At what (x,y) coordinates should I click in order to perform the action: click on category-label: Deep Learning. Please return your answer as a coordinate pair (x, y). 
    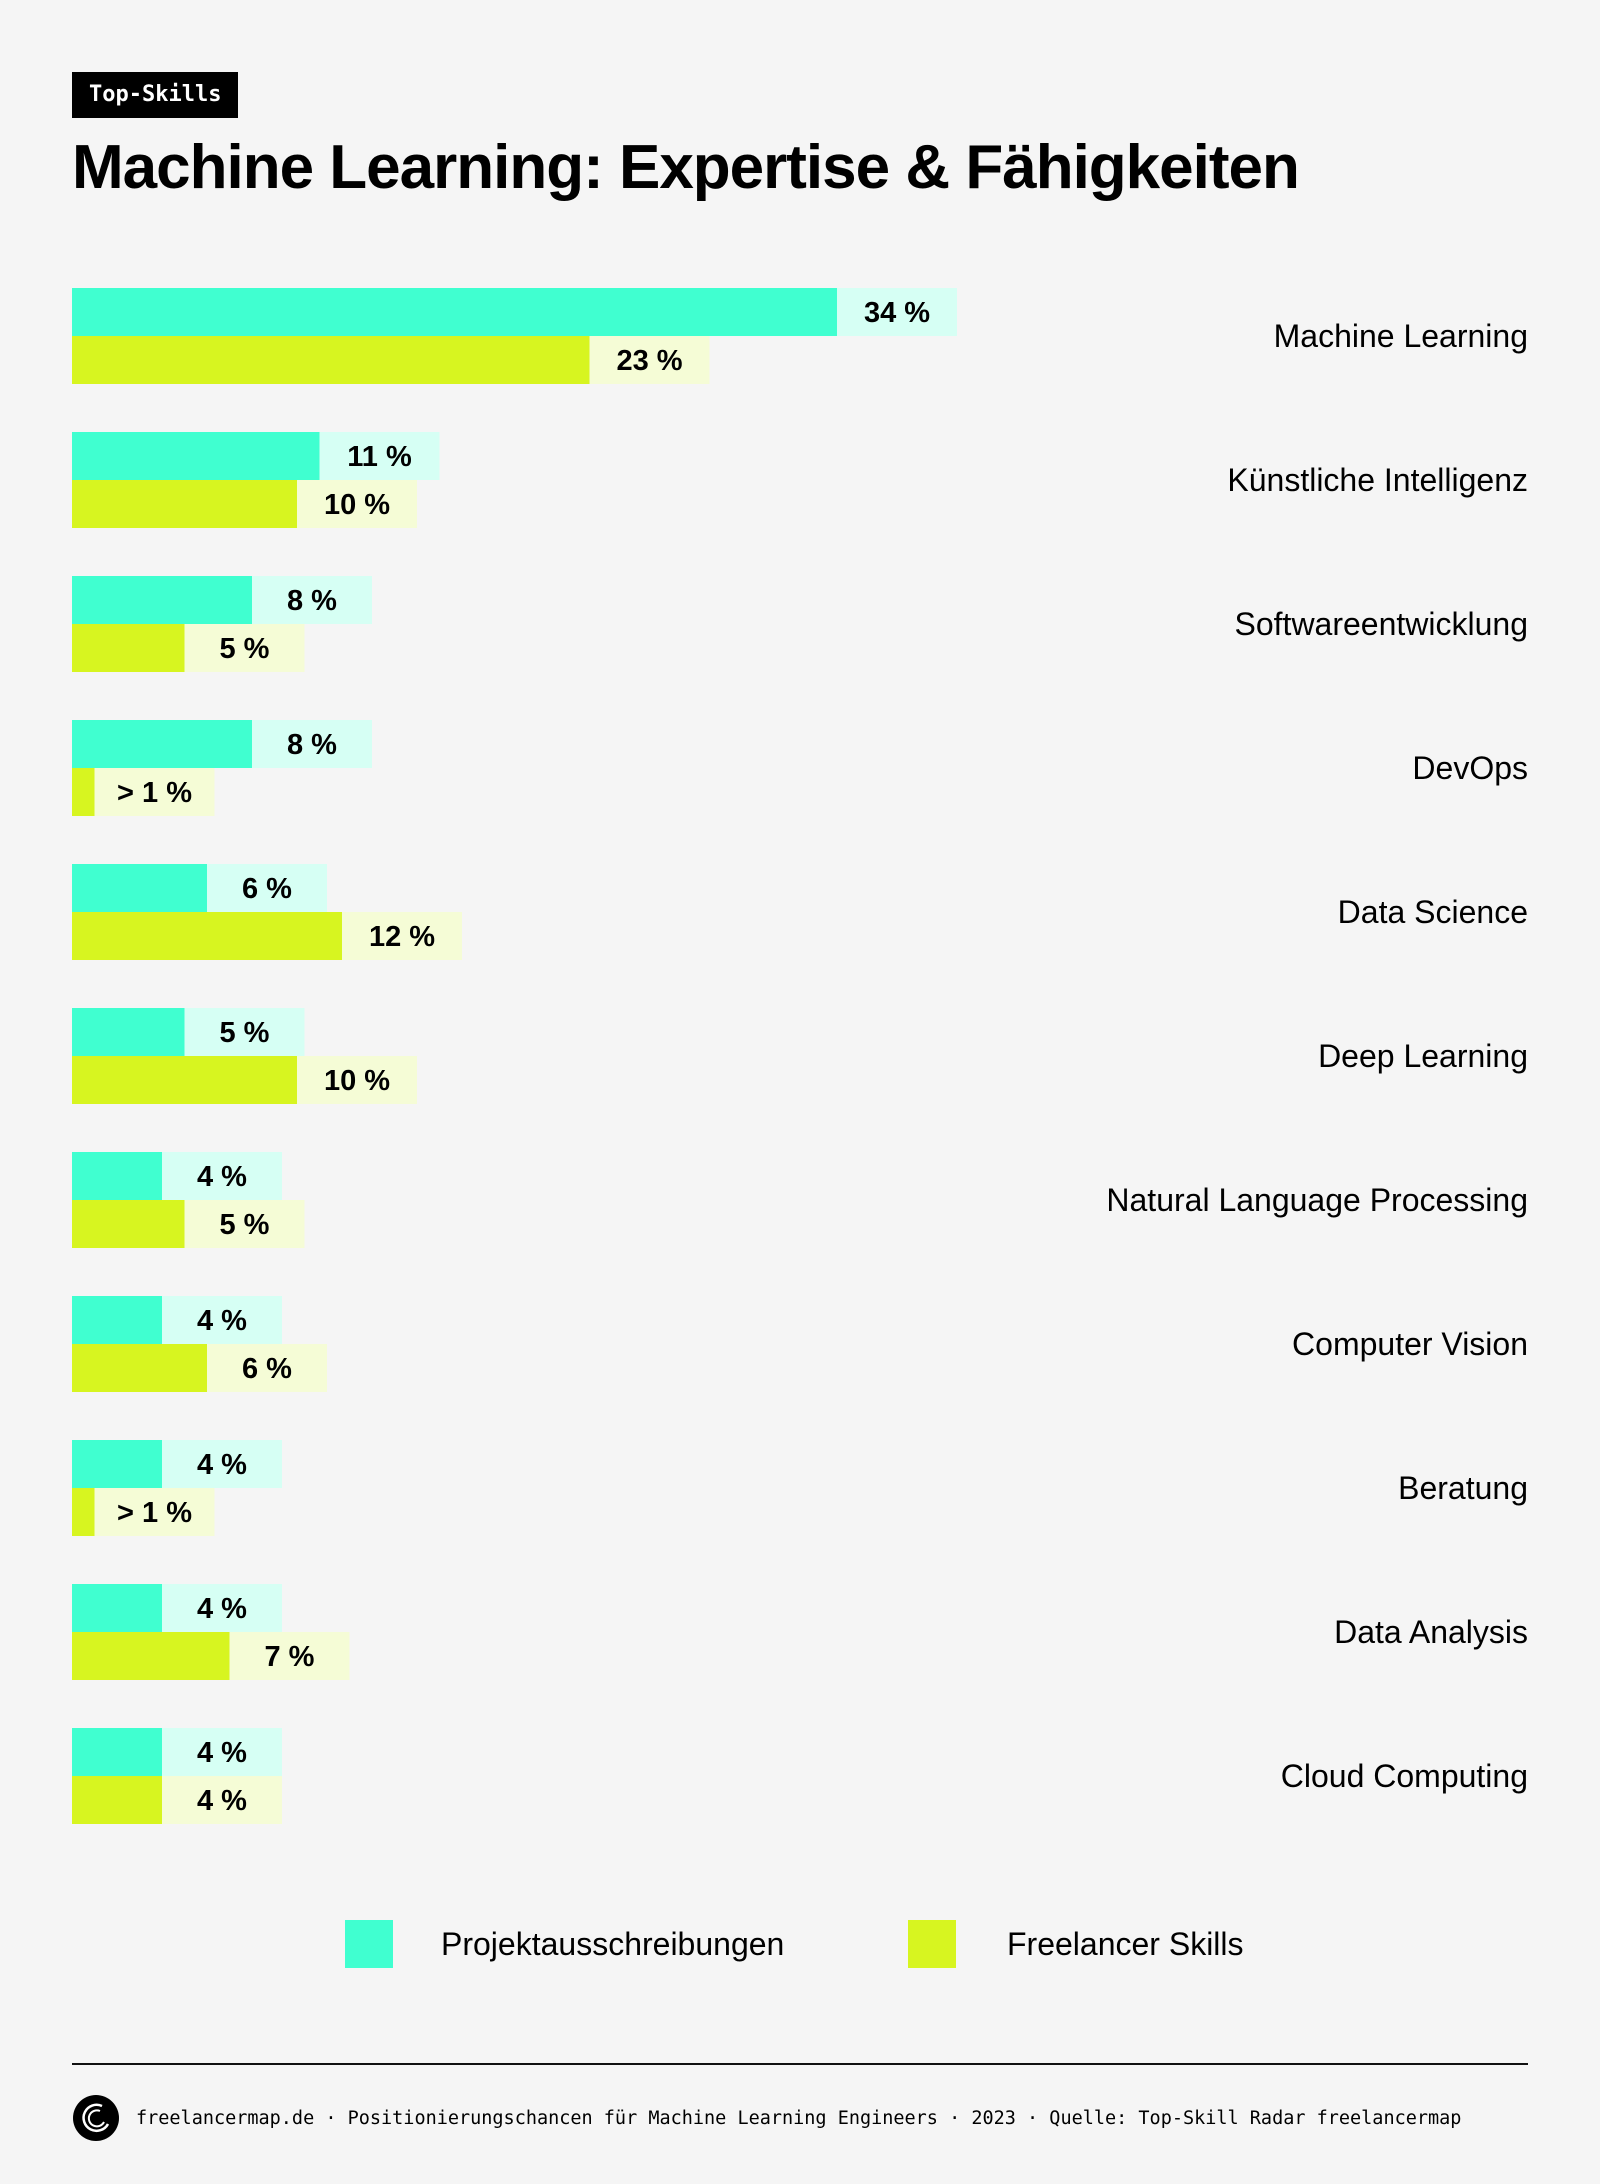
    Looking at the image, I should click on (1423, 1056).